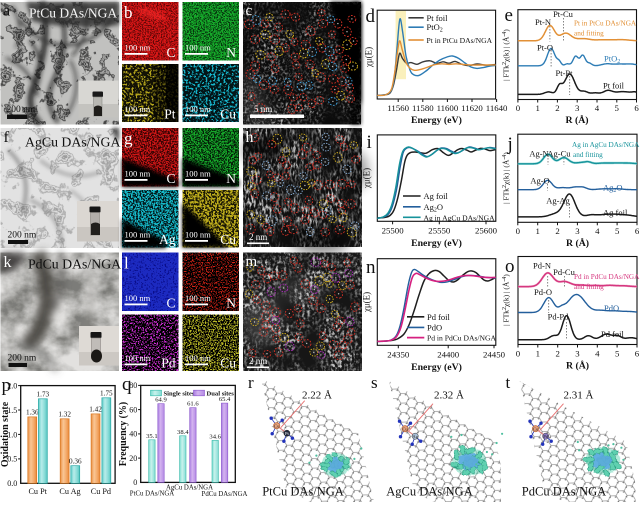 The height and width of the screenshot is (507, 640). I want to click on svg-text: N, so click(231, 52).